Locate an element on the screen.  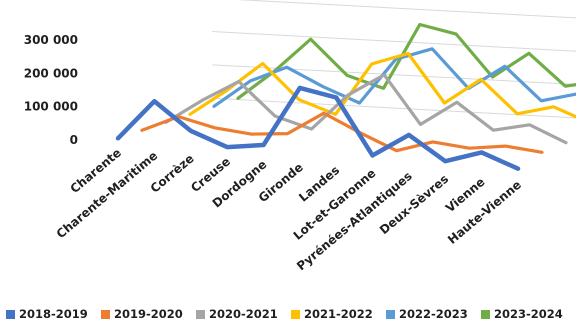
legend-label: 2023-2024 is located at coordinates (528, 314).